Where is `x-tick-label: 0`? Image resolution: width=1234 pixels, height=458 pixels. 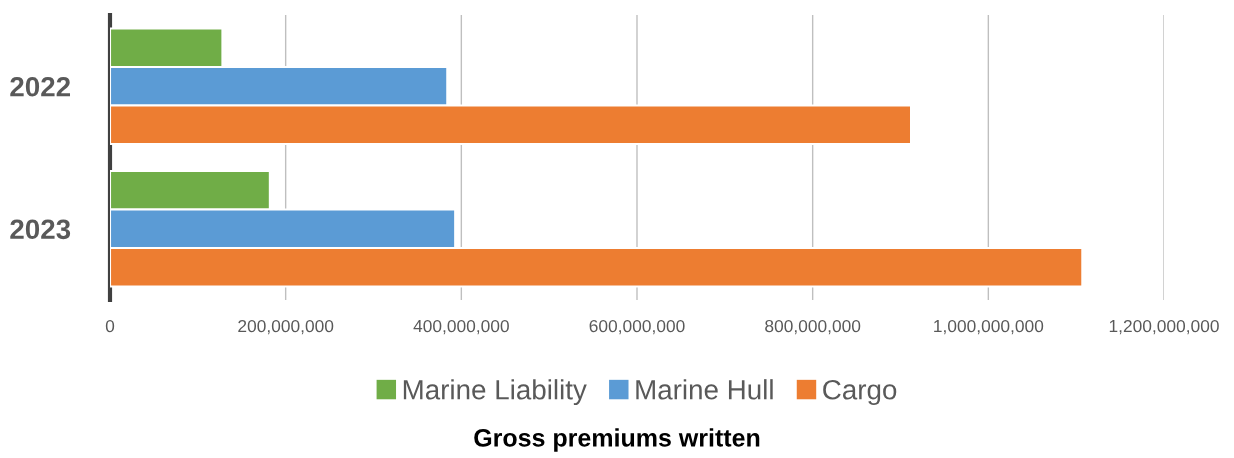
x-tick-label: 0 is located at coordinates (110, 326).